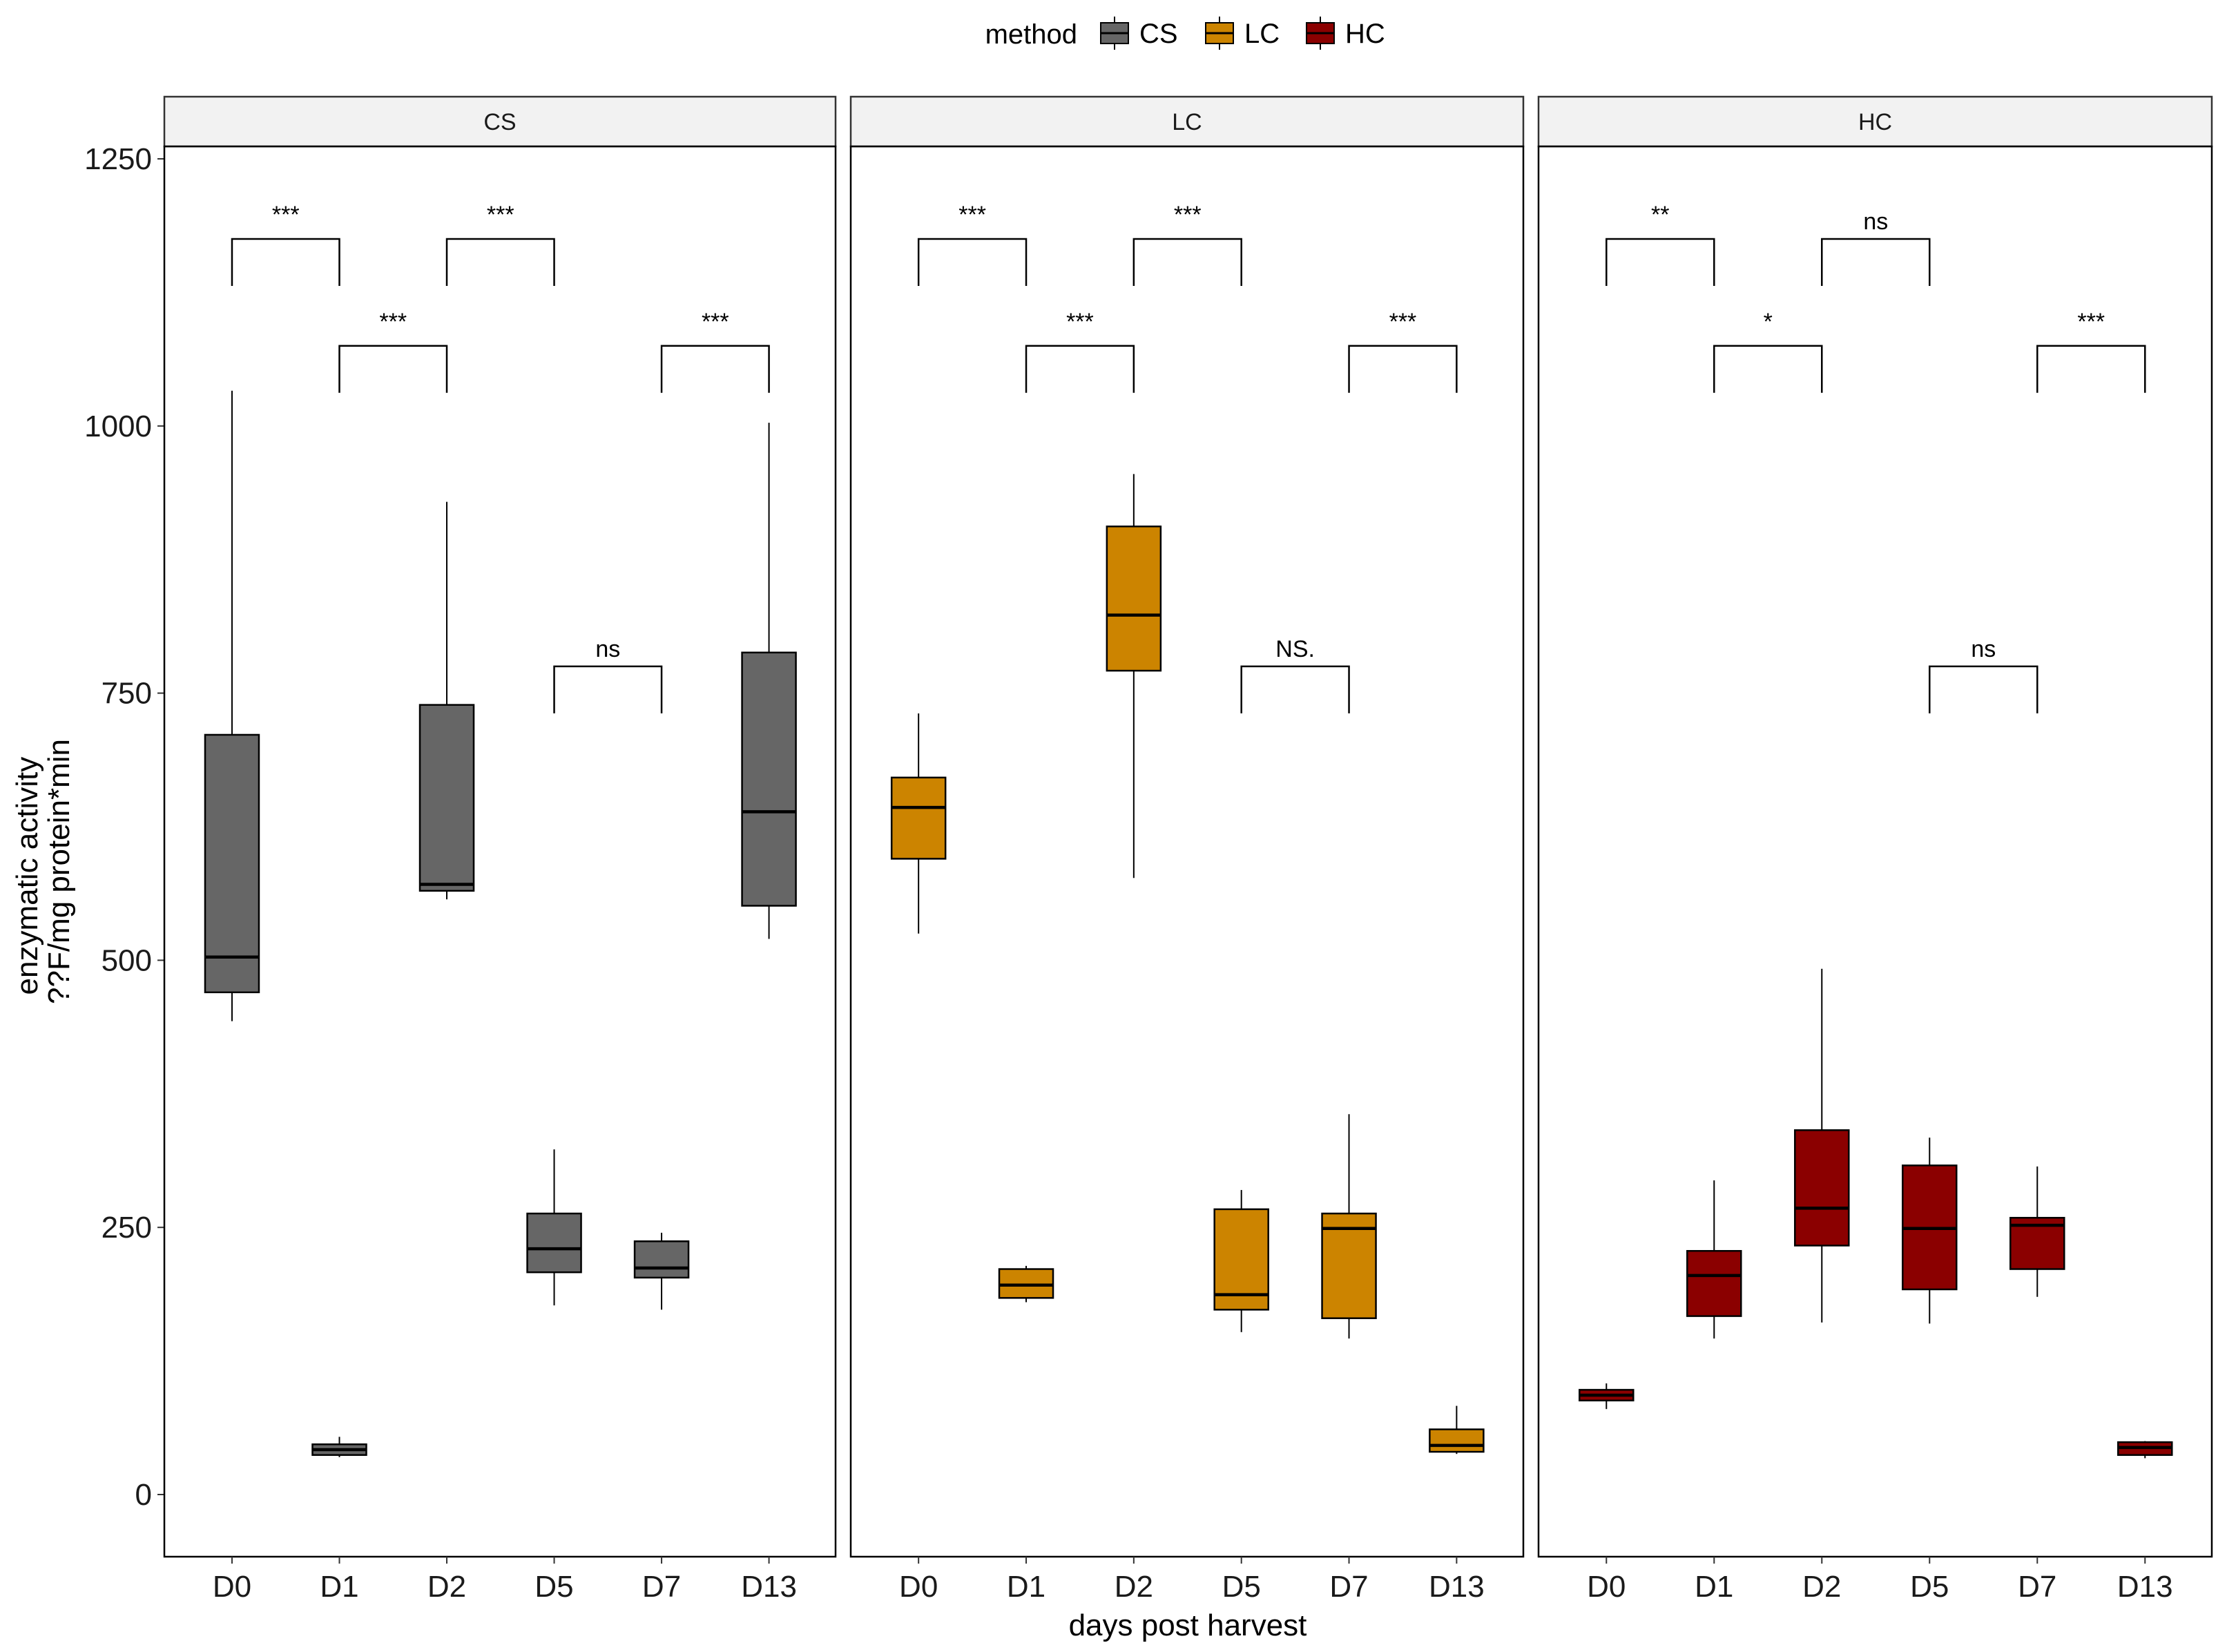 Image resolution: width=2227 pixels, height=1652 pixels. What do you see at coordinates (2037, 1231) in the screenshot?
I see `box-hc-d7` at bounding box center [2037, 1231].